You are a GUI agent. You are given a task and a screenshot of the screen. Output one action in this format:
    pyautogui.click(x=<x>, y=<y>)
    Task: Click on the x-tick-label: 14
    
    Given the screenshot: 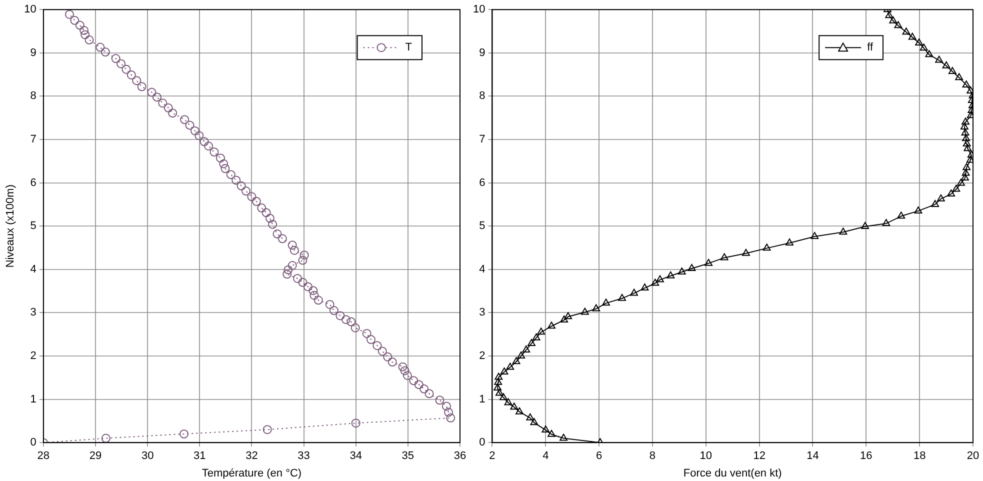 What is the action you would take?
    pyautogui.click(x=812, y=456)
    